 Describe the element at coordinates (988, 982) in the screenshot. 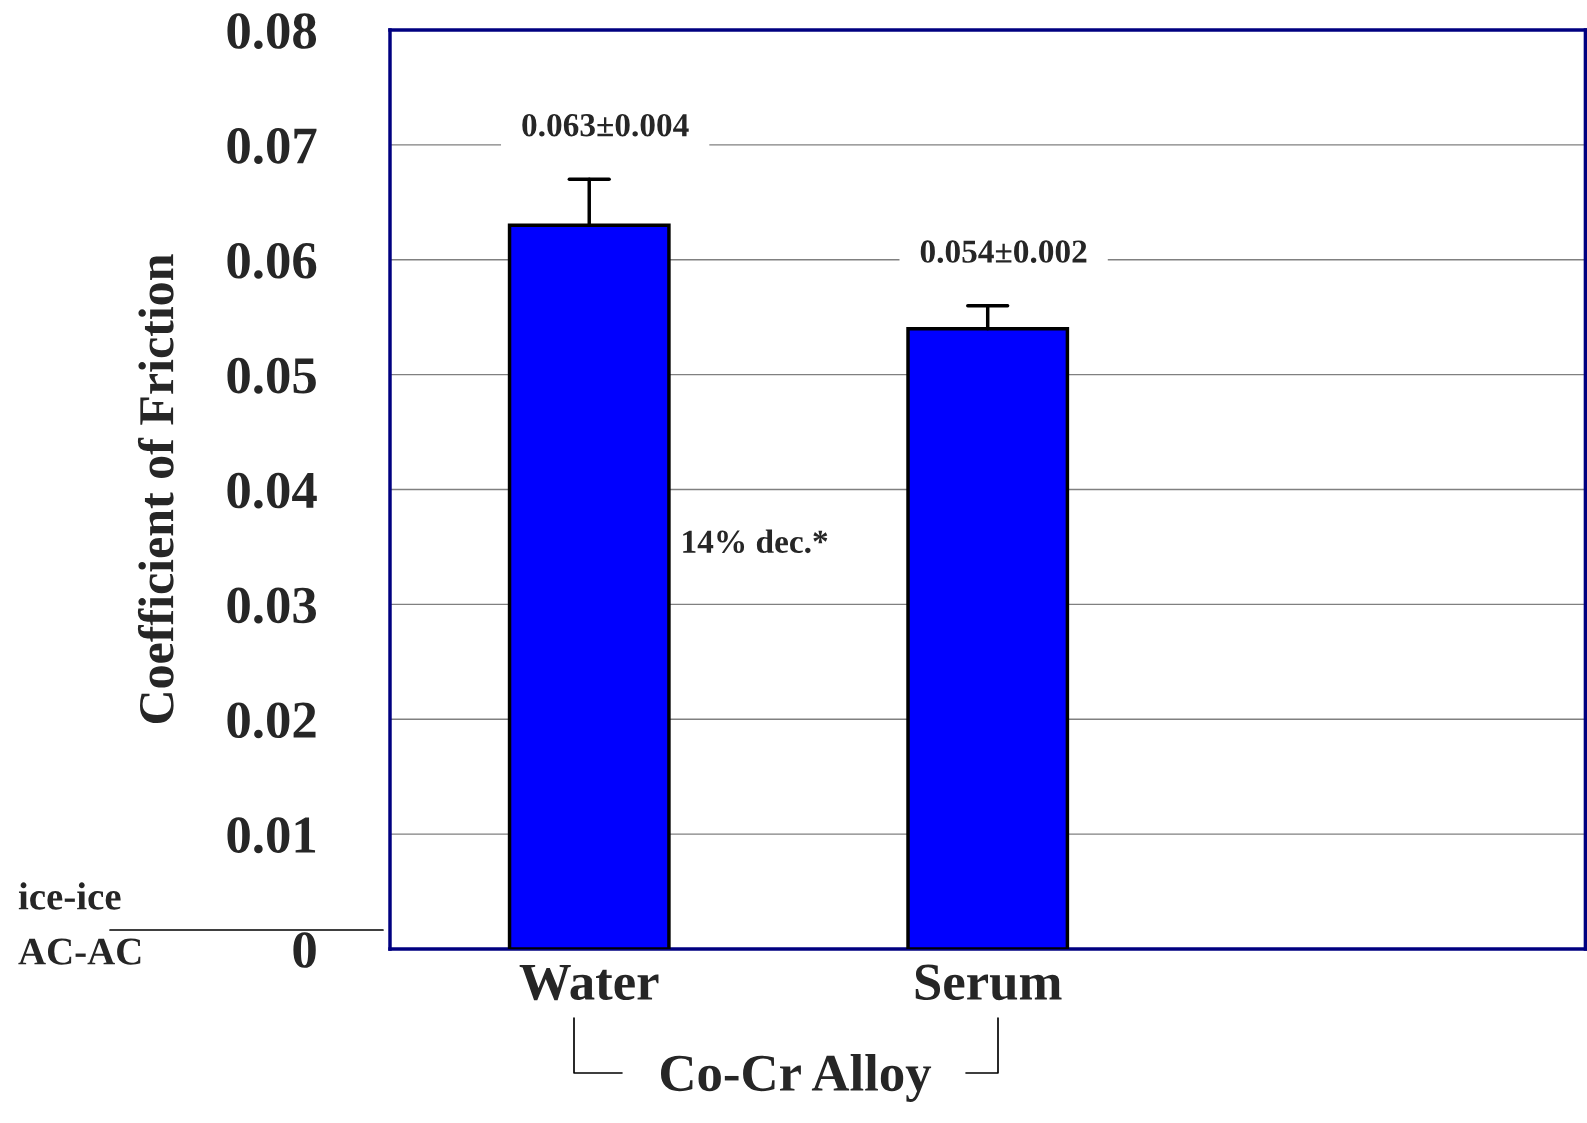

I see `x-tick-label: Serum` at that location.